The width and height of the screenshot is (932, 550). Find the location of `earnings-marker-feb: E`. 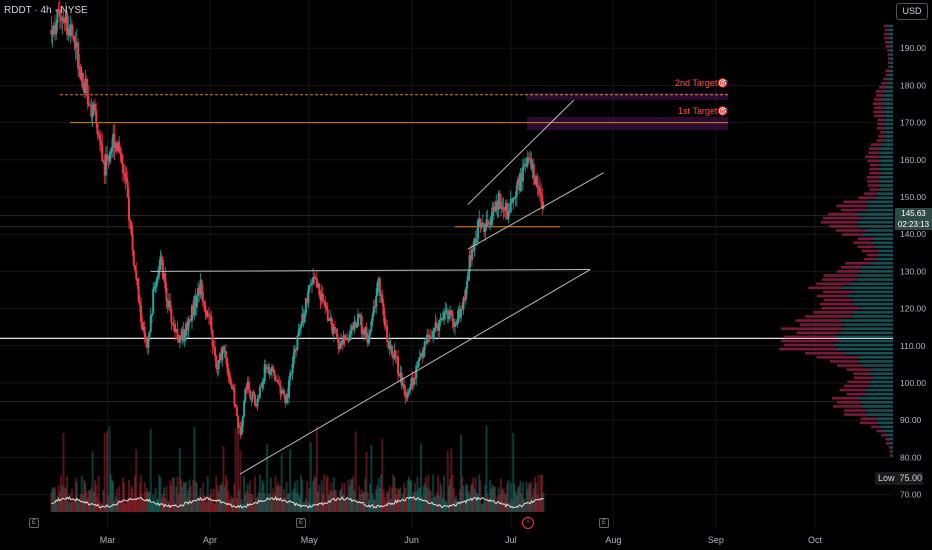

earnings-marker-feb: E is located at coordinates (34, 523).